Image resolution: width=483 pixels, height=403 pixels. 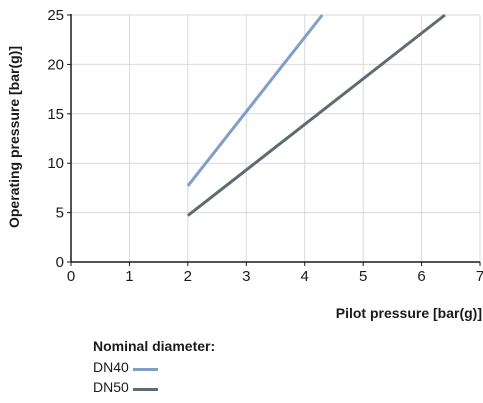 I want to click on y-tick-label: 5, so click(x=60, y=213).